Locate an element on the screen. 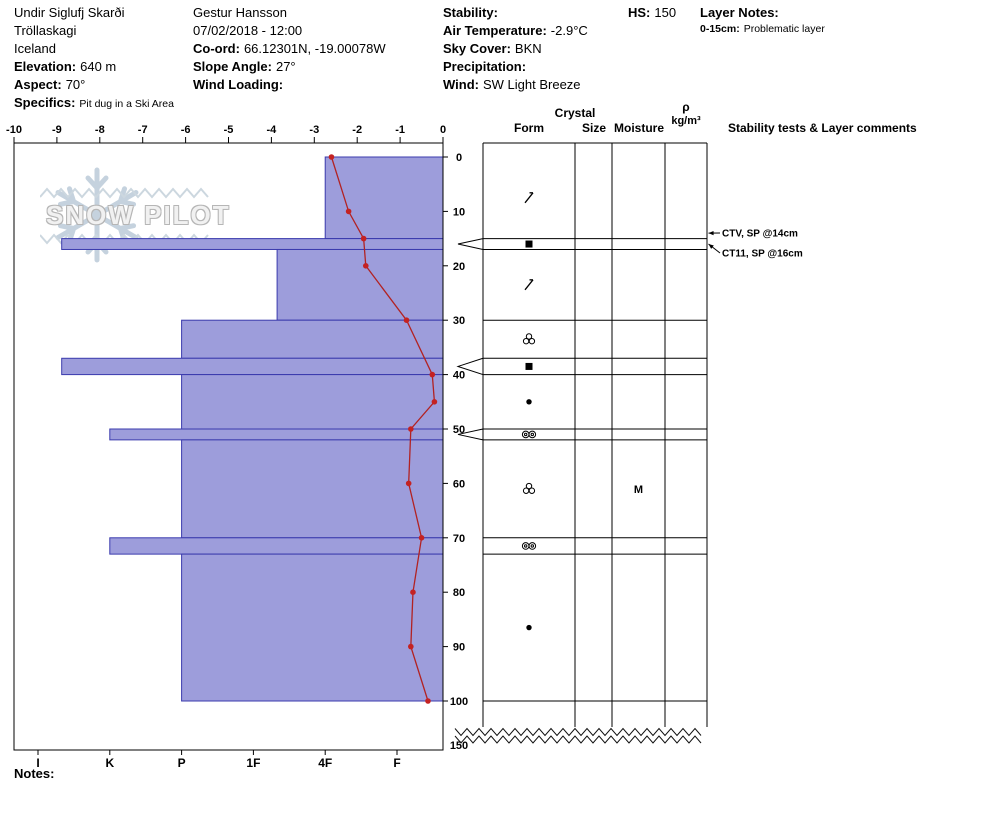  observer-name: Gestur Hansson is located at coordinates (240, 12).